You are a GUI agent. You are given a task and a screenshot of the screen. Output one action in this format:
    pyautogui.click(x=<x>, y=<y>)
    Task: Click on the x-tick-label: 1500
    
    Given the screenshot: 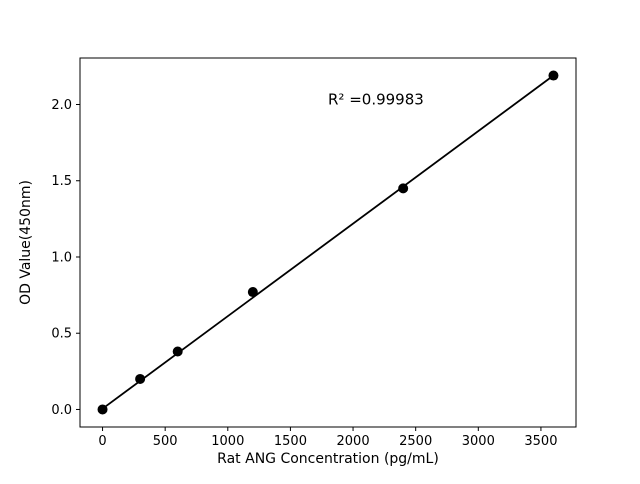 What is the action you would take?
    pyautogui.click(x=290, y=441)
    